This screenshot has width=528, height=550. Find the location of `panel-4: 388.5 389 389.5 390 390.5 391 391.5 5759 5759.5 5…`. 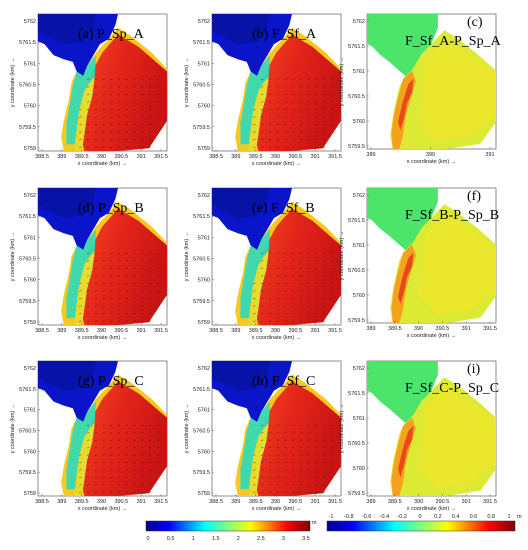

panel-4: 388.5 389 389.5 390 390.5 391 391.5 5759 5759.5 5… is located at coordinates (89, 264).